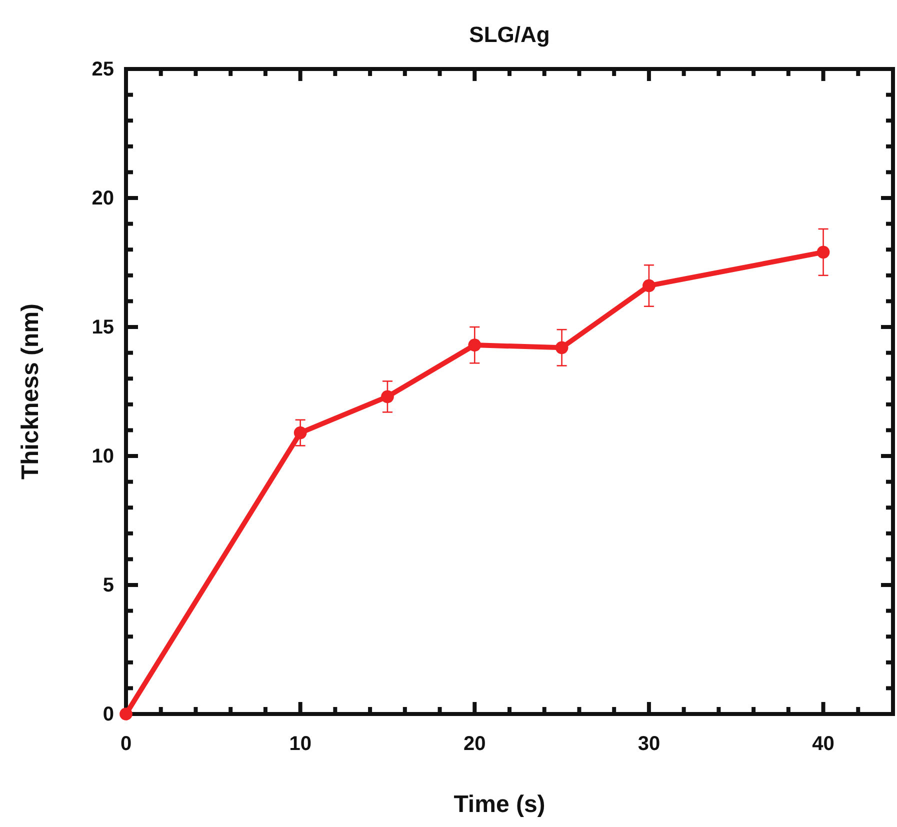 Image resolution: width=897 pixels, height=827 pixels. Describe the element at coordinates (103, 456) in the screenshot. I see `y-tick-label: 10` at that location.